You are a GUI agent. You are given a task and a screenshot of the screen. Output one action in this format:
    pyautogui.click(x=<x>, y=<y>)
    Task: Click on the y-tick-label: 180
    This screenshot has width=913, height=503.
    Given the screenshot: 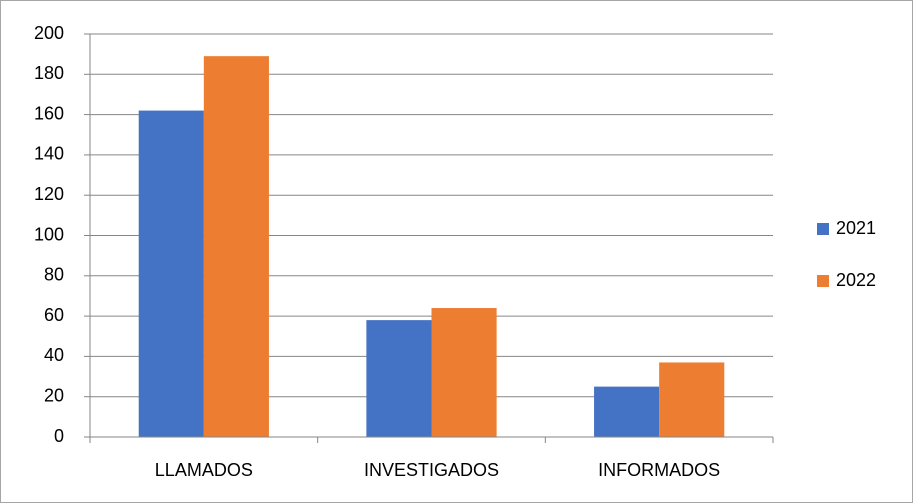 What is the action you would take?
    pyautogui.click(x=49, y=73)
    